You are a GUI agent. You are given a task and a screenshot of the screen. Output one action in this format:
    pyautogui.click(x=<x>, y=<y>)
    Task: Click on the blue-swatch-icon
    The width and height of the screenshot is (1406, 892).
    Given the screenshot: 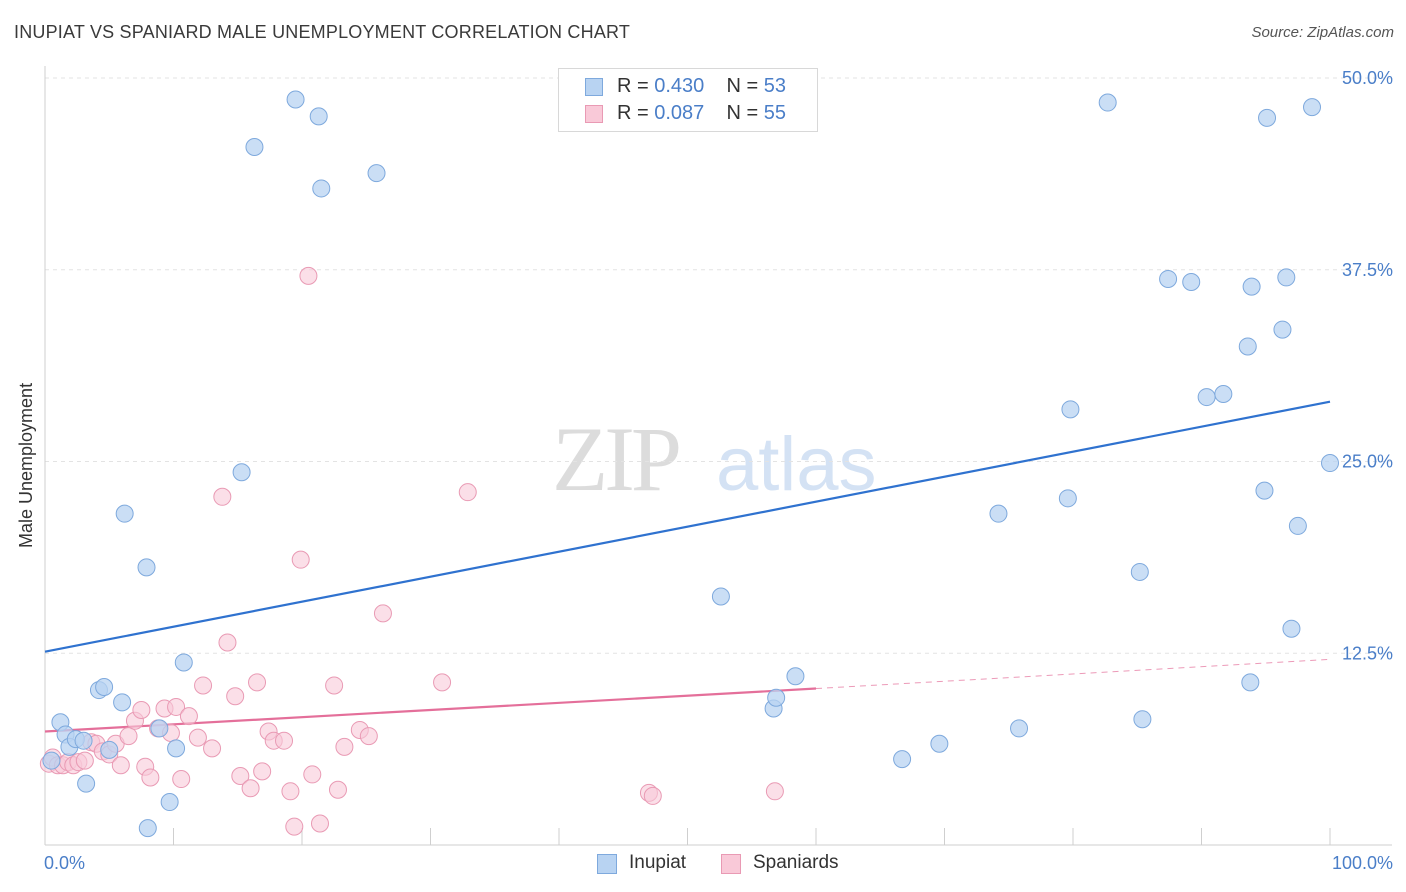 What is the action you would take?
    pyautogui.click(x=607, y=864)
    